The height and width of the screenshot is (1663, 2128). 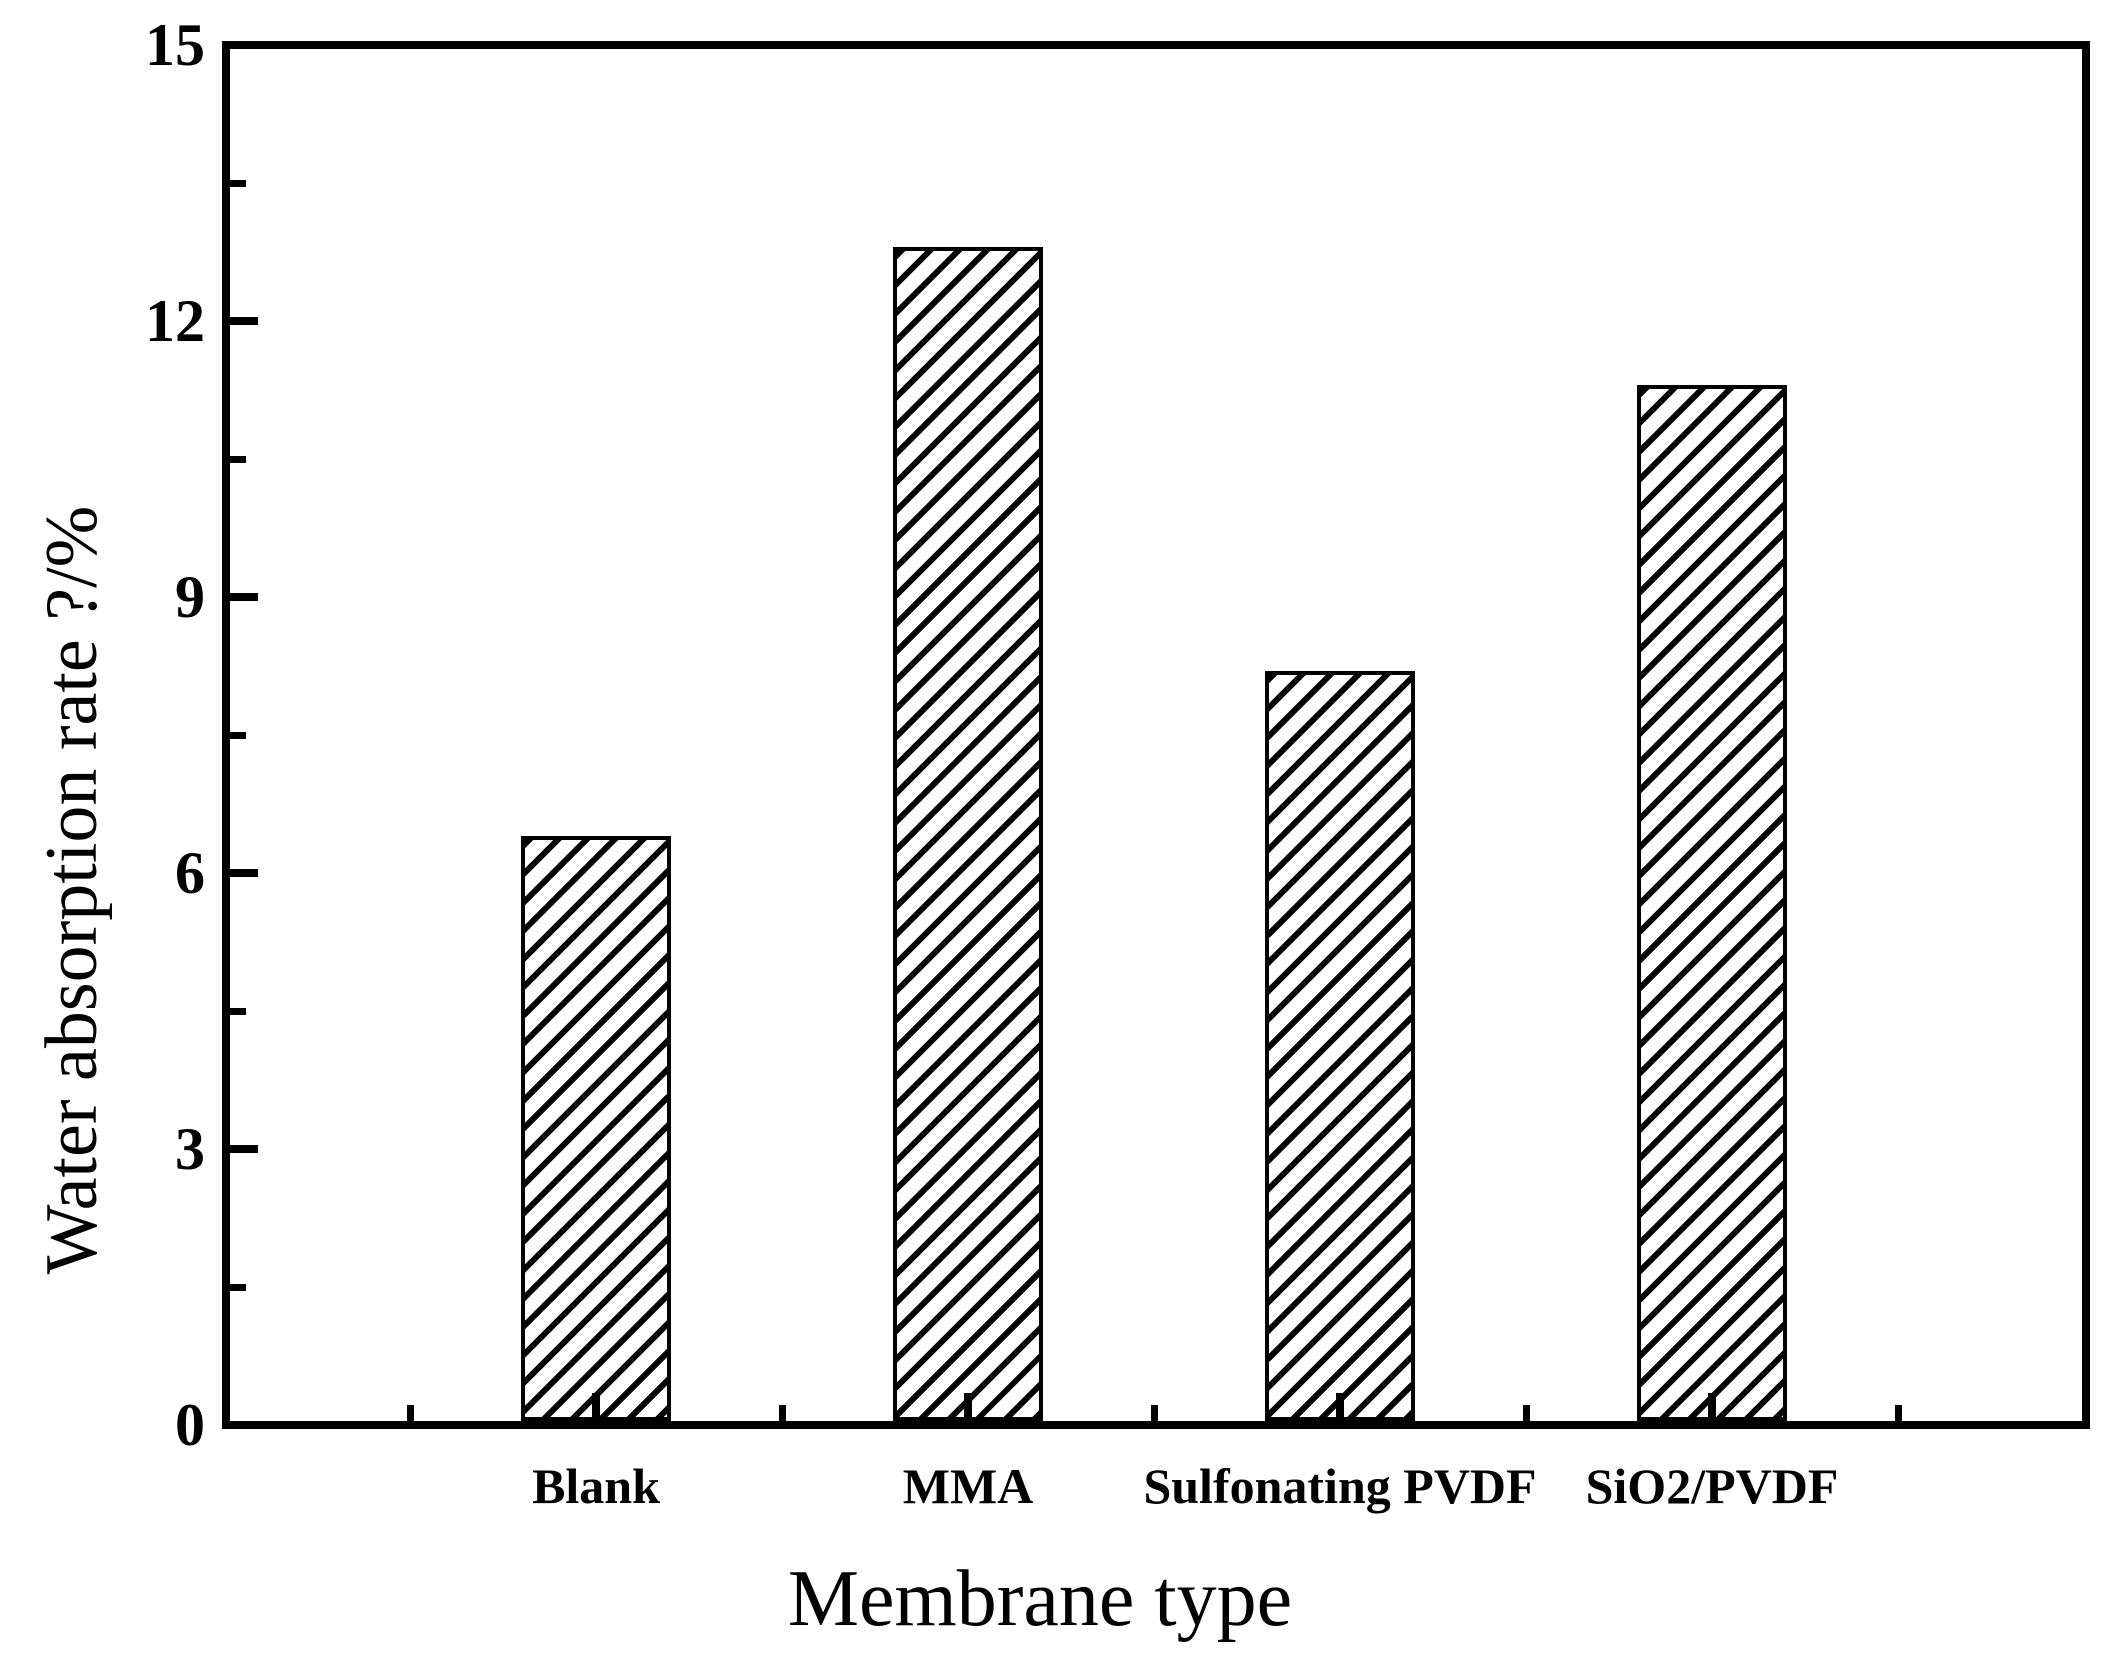 I want to click on x-axis-title: Membrane type, so click(x=1040, y=1599).